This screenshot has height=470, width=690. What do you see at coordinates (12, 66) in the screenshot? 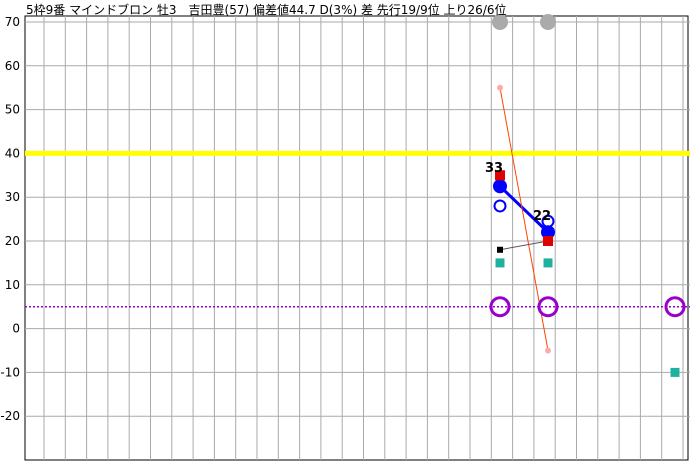
I see `y-tick-label: 60` at bounding box center [12, 66].